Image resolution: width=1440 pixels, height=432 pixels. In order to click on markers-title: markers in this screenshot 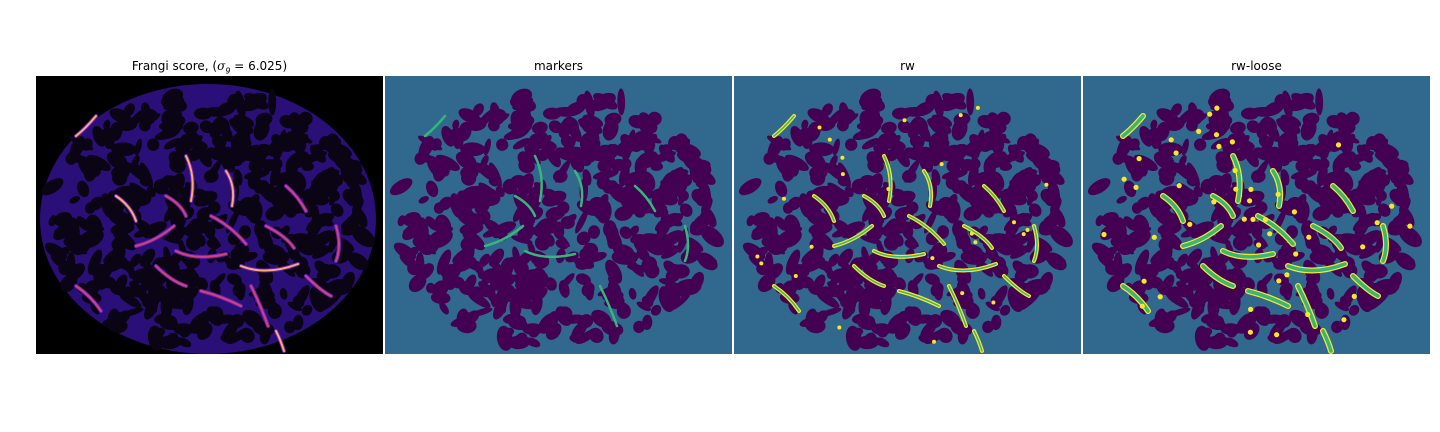, I will do `click(558, 66)`.